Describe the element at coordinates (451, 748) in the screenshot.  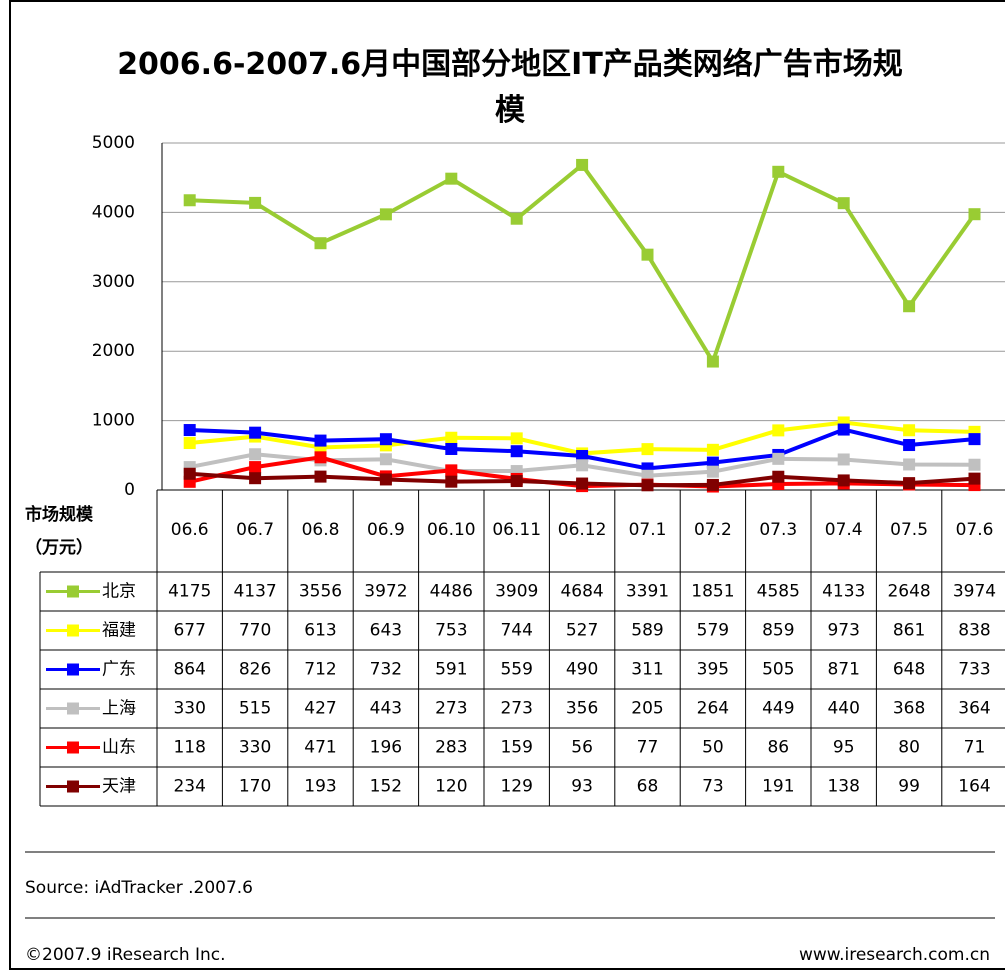
I see `table-cell: 283` at that location.